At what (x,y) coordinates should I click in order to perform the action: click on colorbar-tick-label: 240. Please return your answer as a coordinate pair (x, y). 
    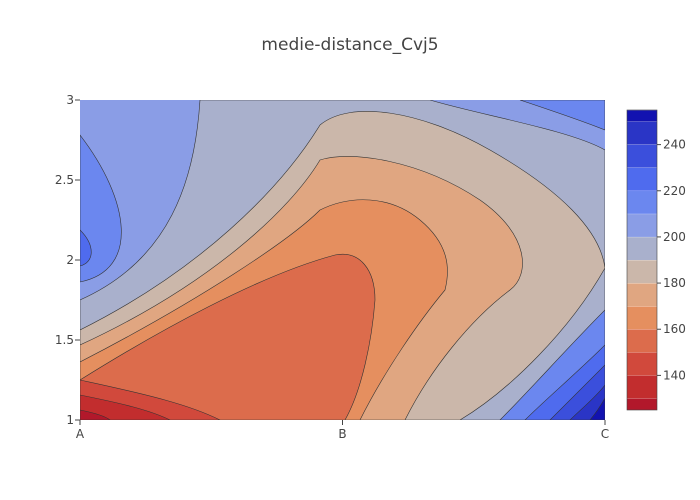
    Looking at the image, I should click on (674, 145).